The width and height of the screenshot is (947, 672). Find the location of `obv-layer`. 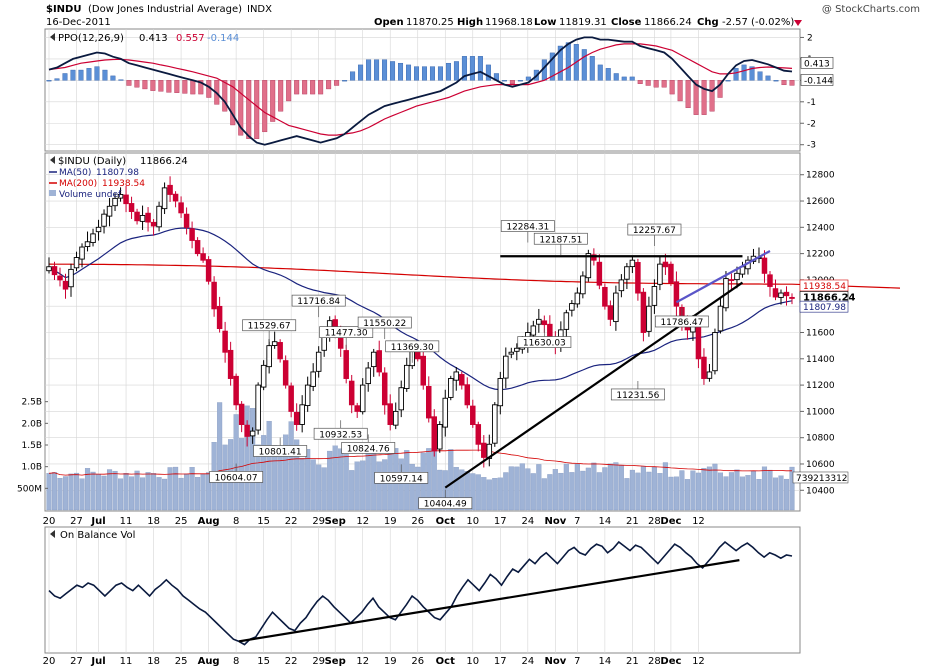

obv-layer is located at coordinates (420, 593).